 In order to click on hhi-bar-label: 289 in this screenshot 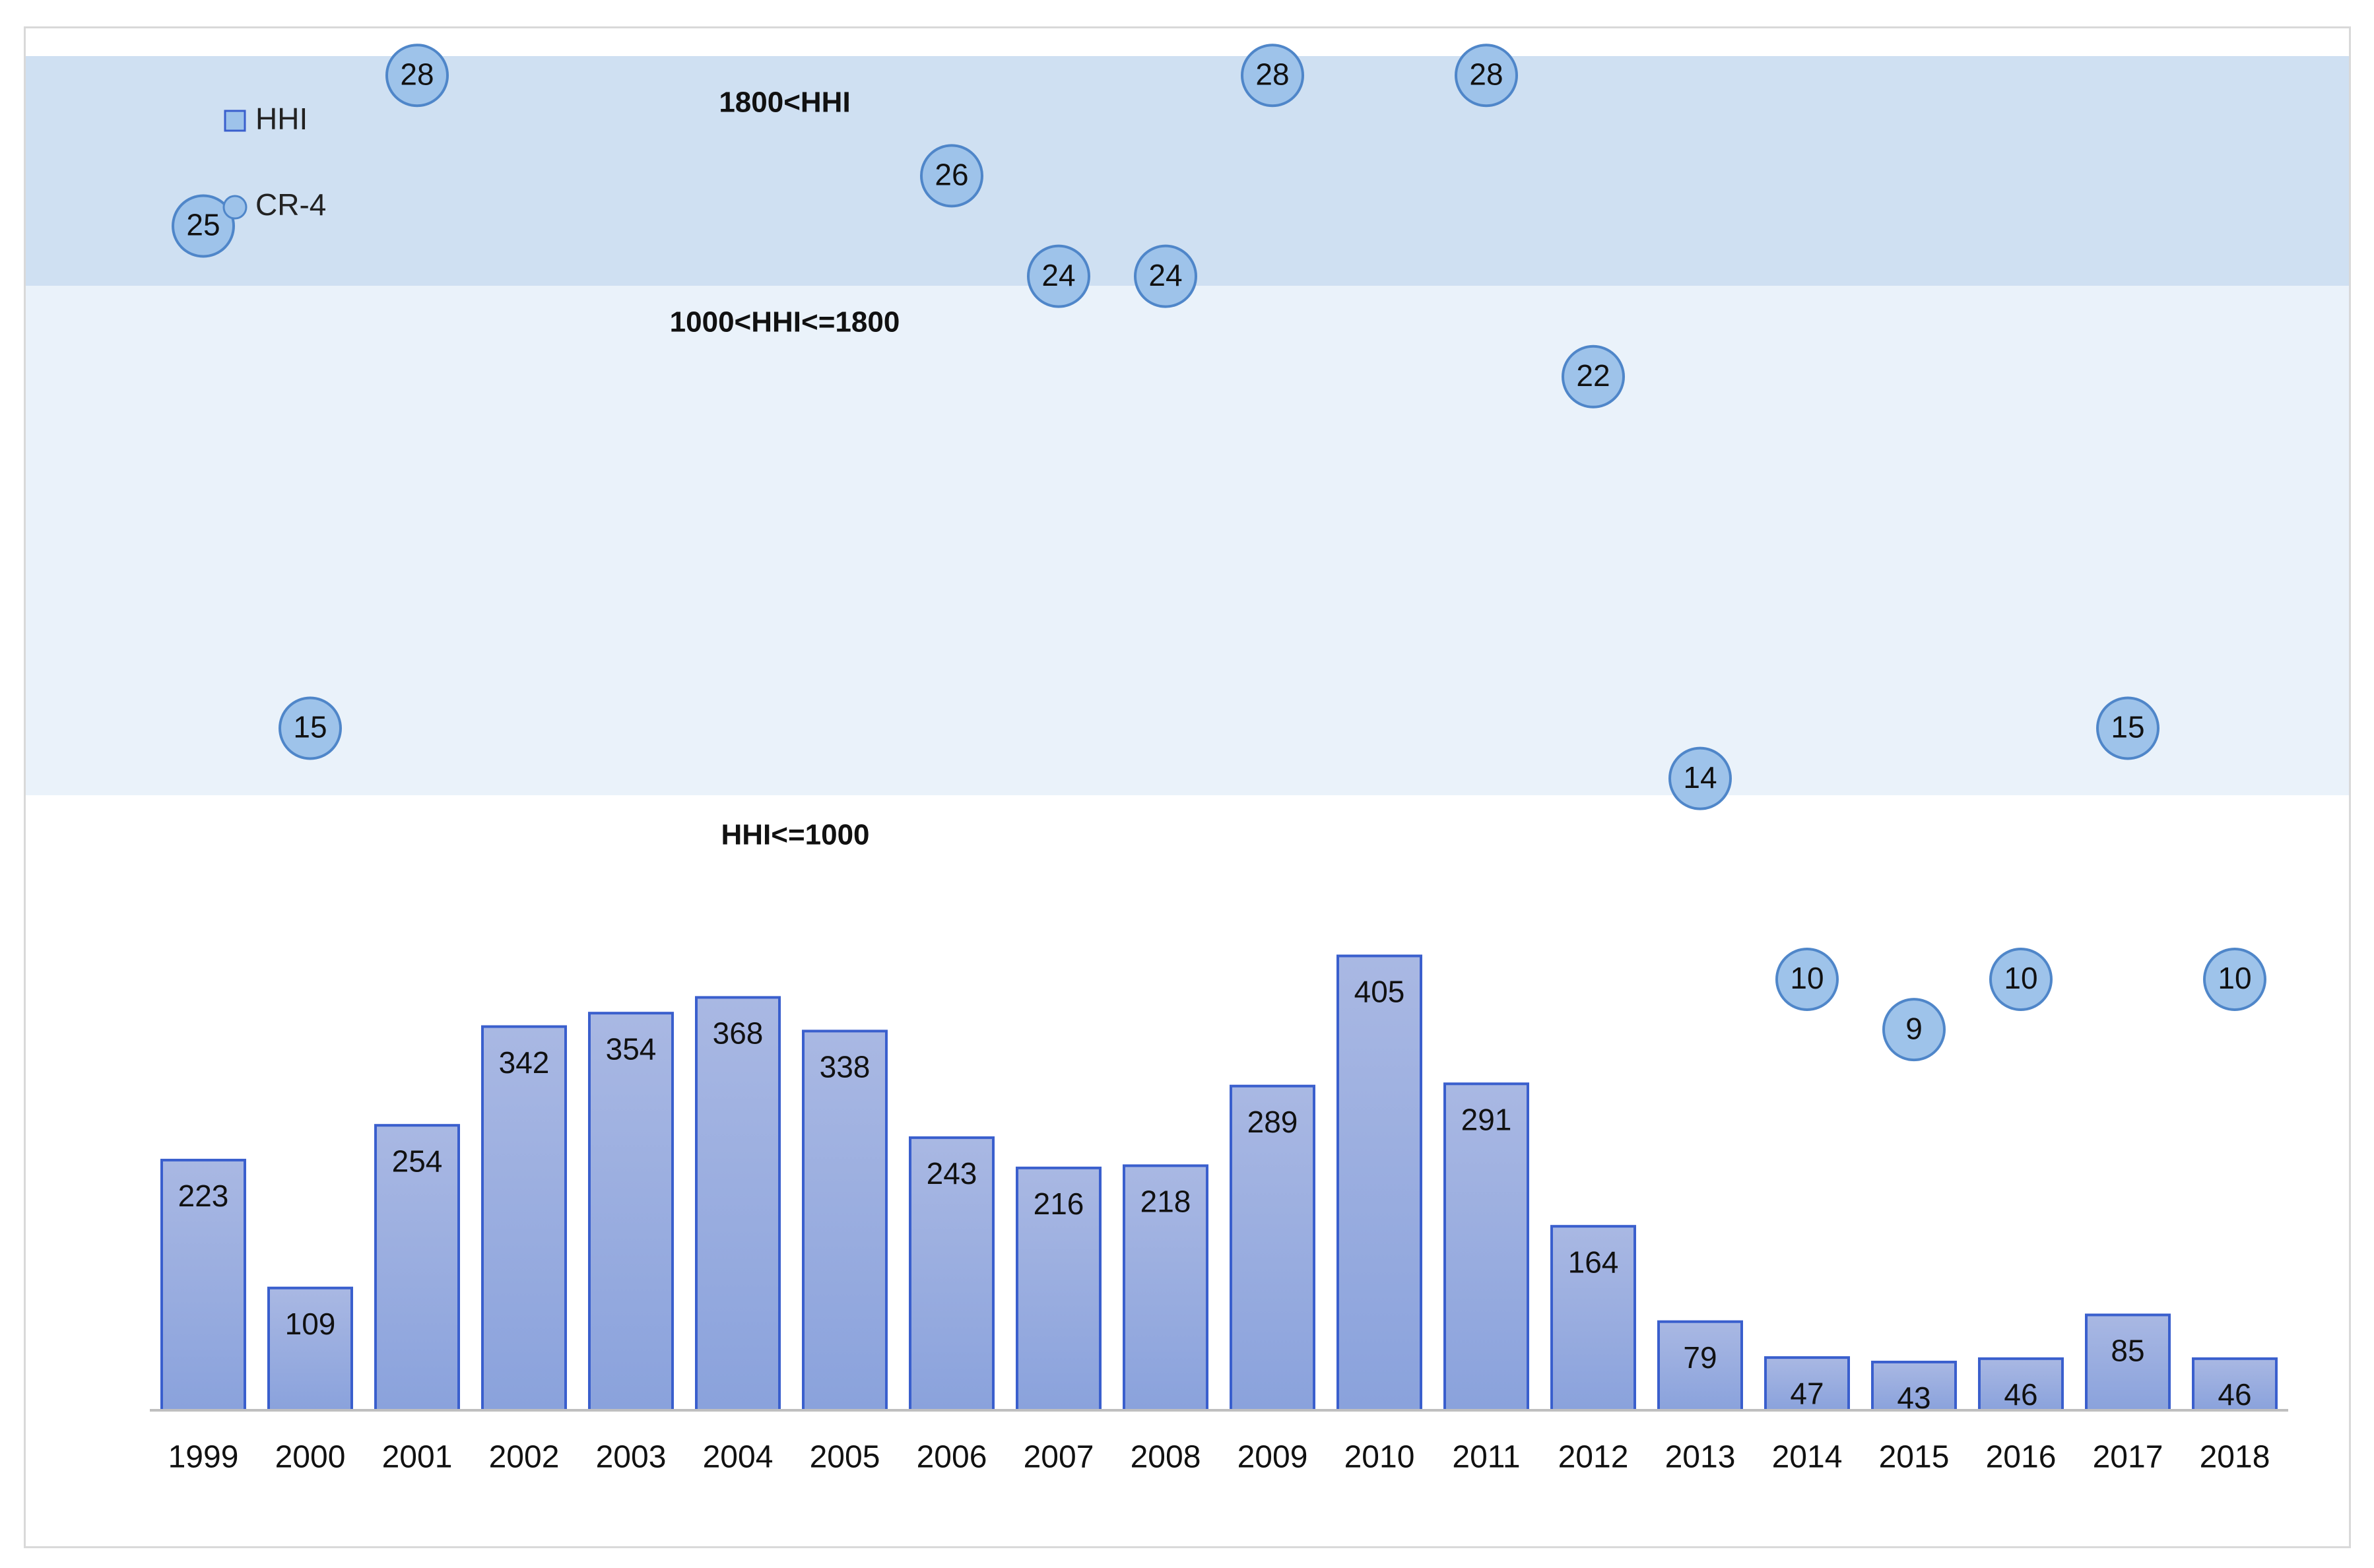, I will do `click(1273, 1122)`.